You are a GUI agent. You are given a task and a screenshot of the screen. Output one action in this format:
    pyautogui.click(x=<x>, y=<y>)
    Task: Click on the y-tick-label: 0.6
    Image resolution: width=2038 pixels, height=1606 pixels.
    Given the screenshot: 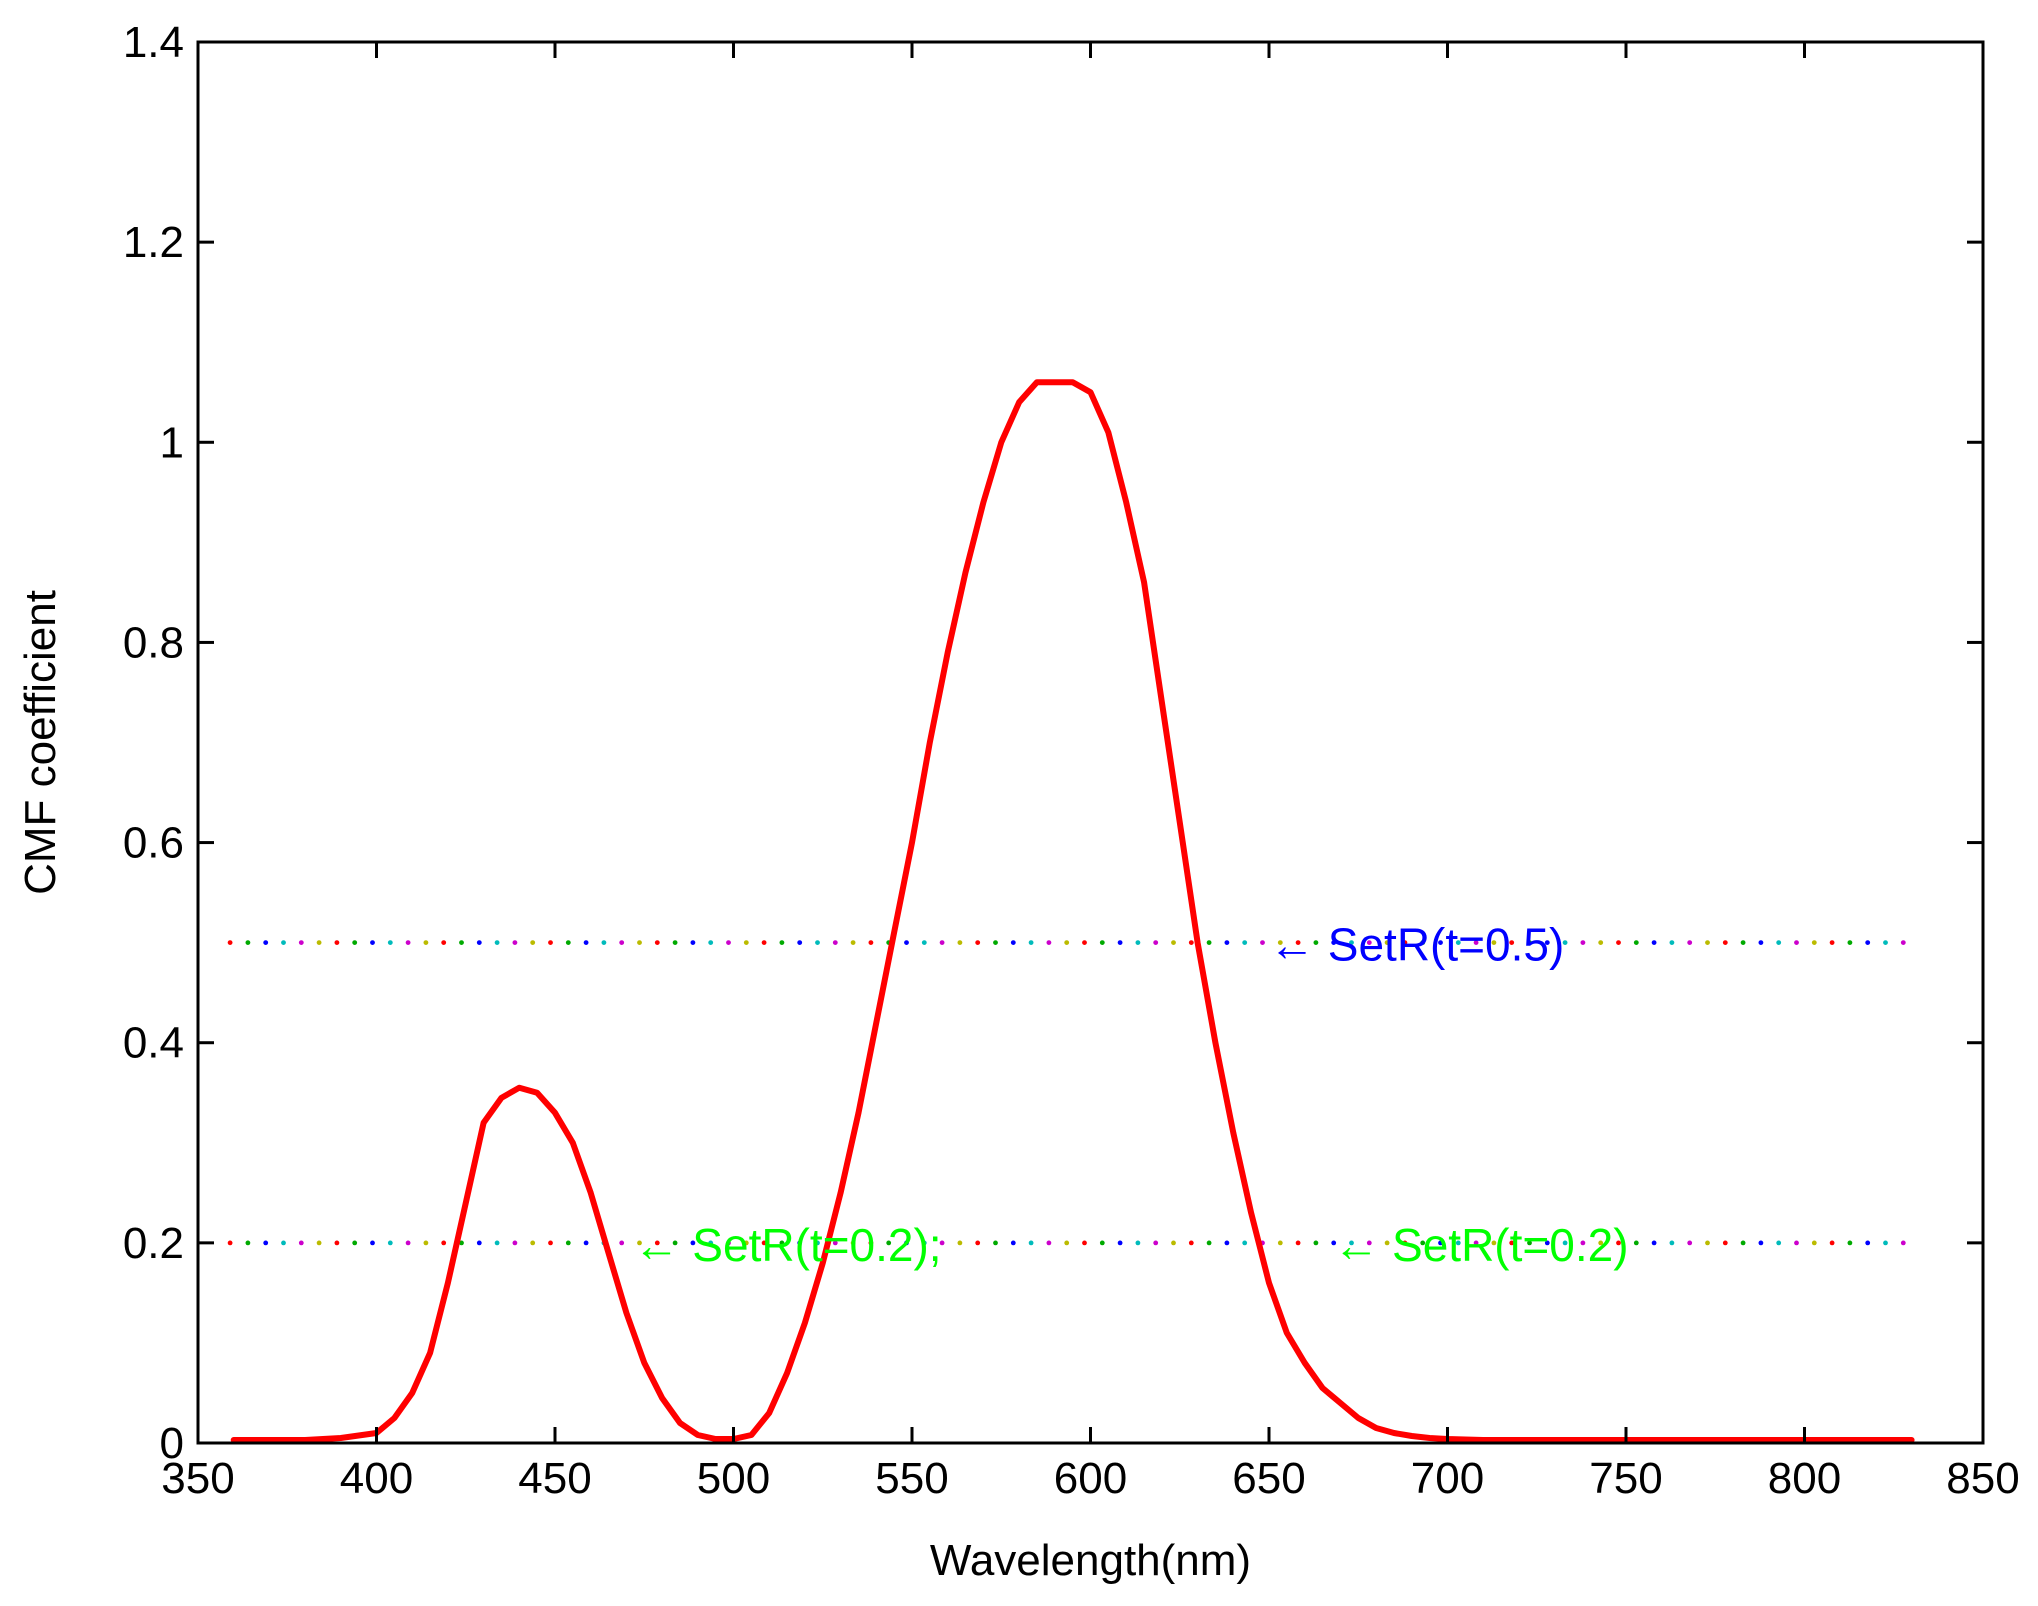 What is the action you would take?
    pyautogui.click(x=153, y=843)
    